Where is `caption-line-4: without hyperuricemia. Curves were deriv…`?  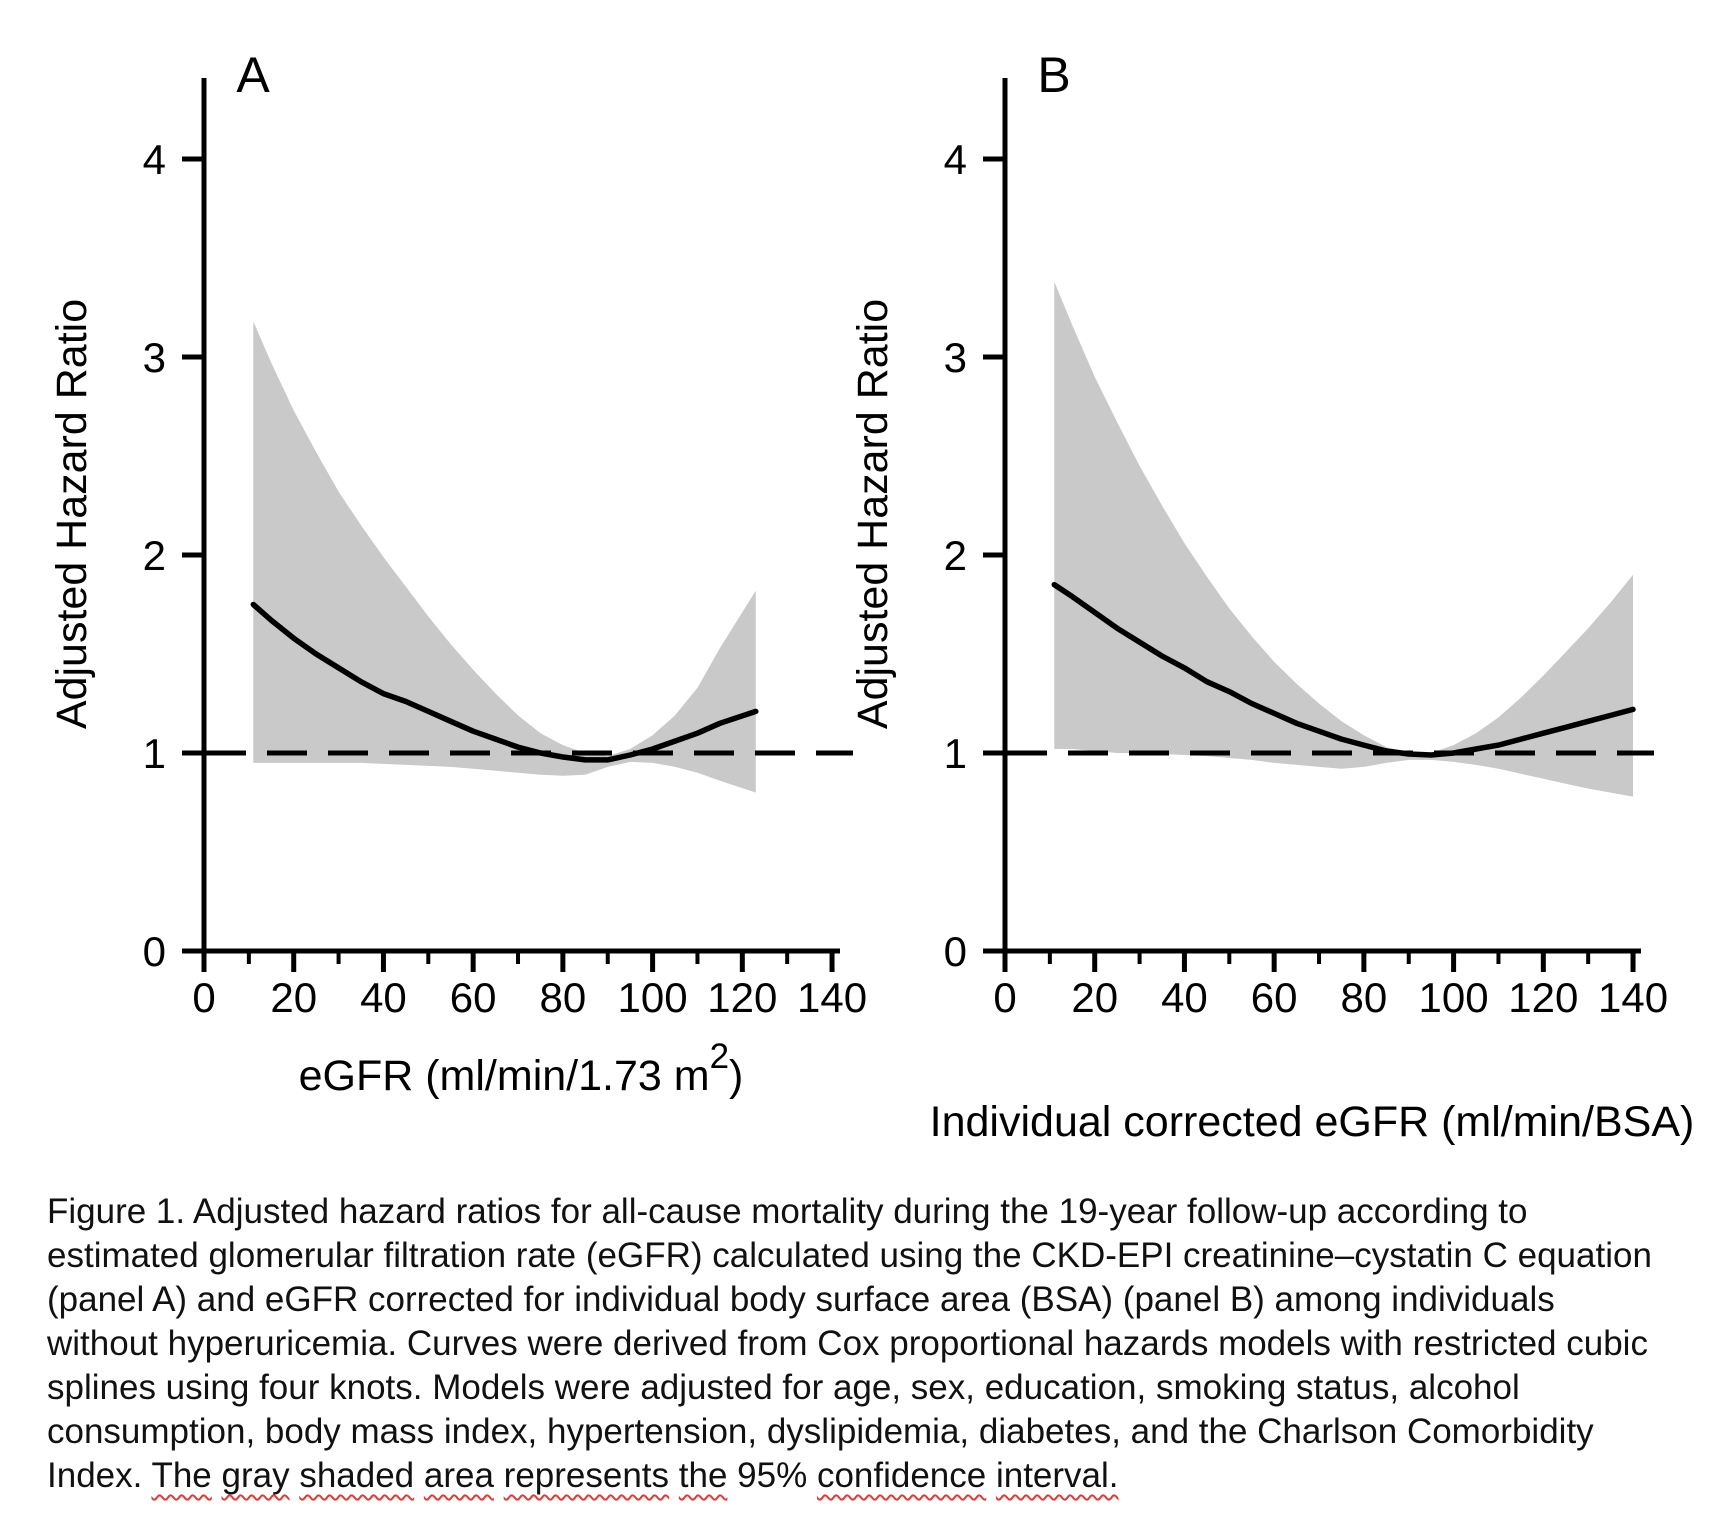 caption-line-4: without hyperuricemia. Curves were deriv… is located at coordinates (847, 1343).